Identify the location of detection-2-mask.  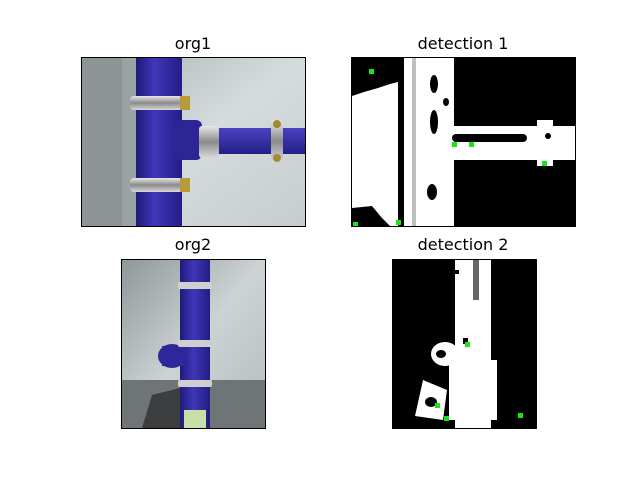
(464, 344).